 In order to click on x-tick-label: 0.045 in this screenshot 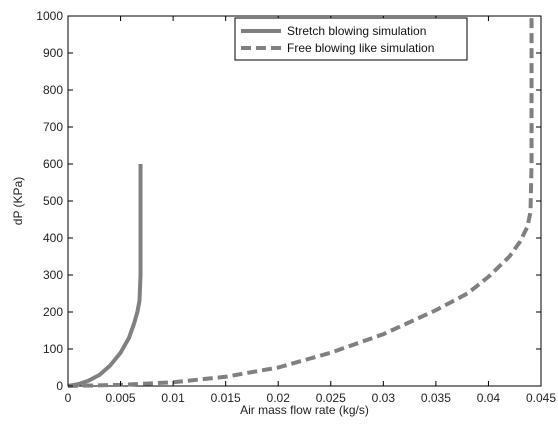, I will do `click(541, 398)`.